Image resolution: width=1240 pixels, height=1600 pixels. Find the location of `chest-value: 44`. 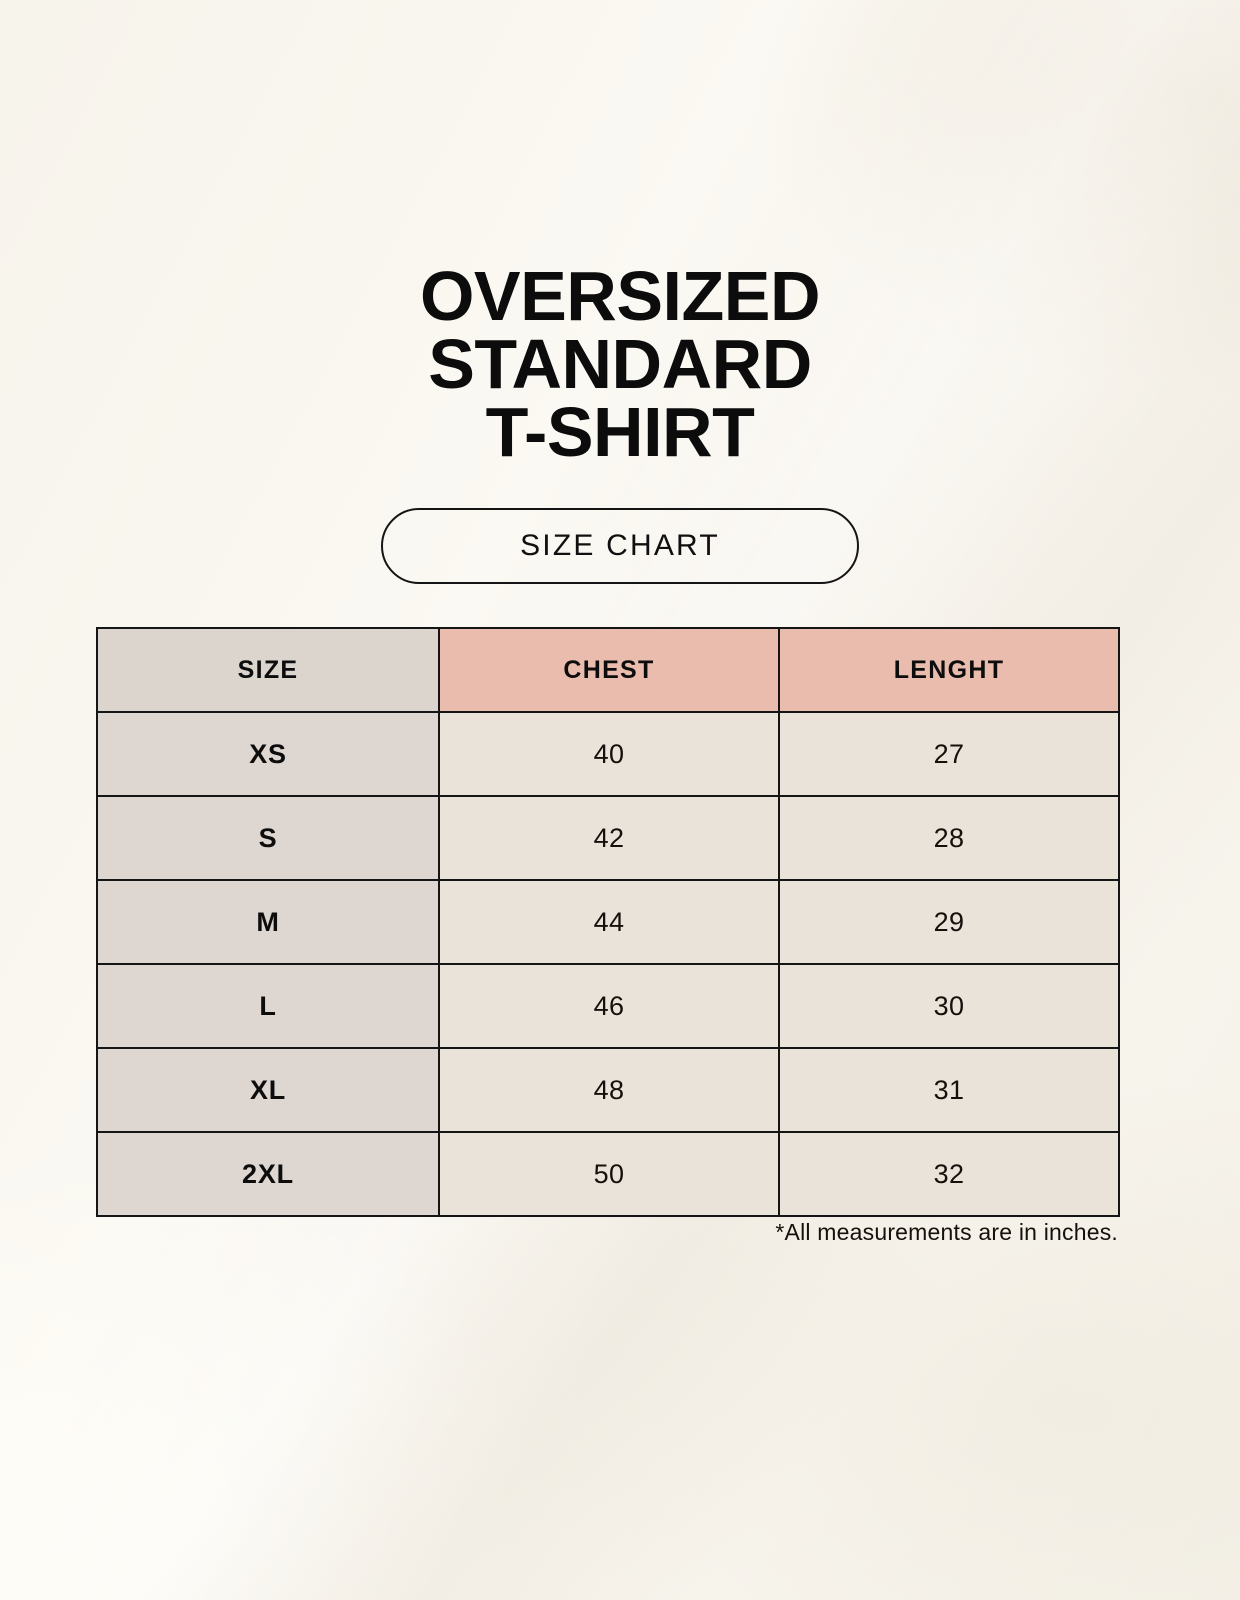

chest-value: 44 is located at coordinates (609, 921).